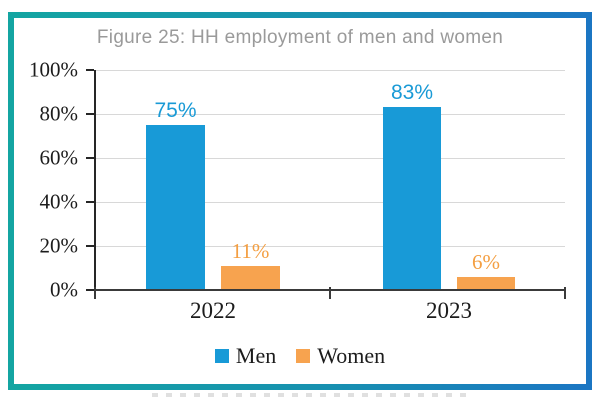 The width and height of the screenshot is (600, 400). I want to click on bar-women-2023: 6%, so click(486, 270).